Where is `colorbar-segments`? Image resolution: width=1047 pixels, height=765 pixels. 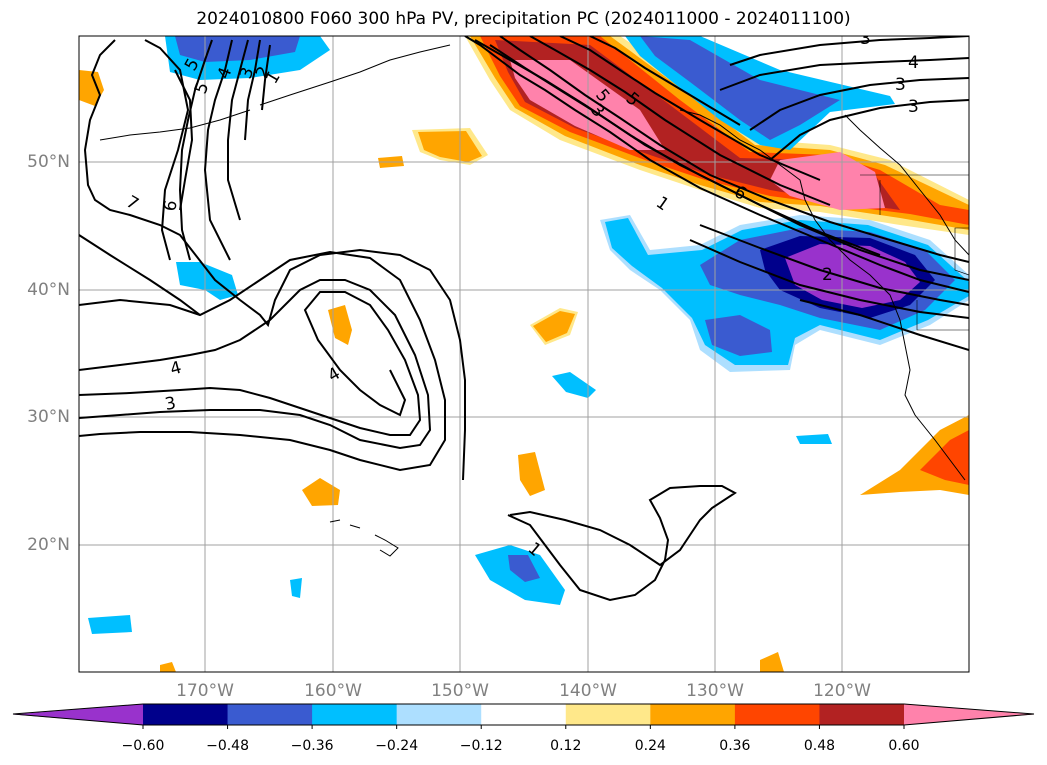
colorbar-segments is located at coordinates (523, 716).